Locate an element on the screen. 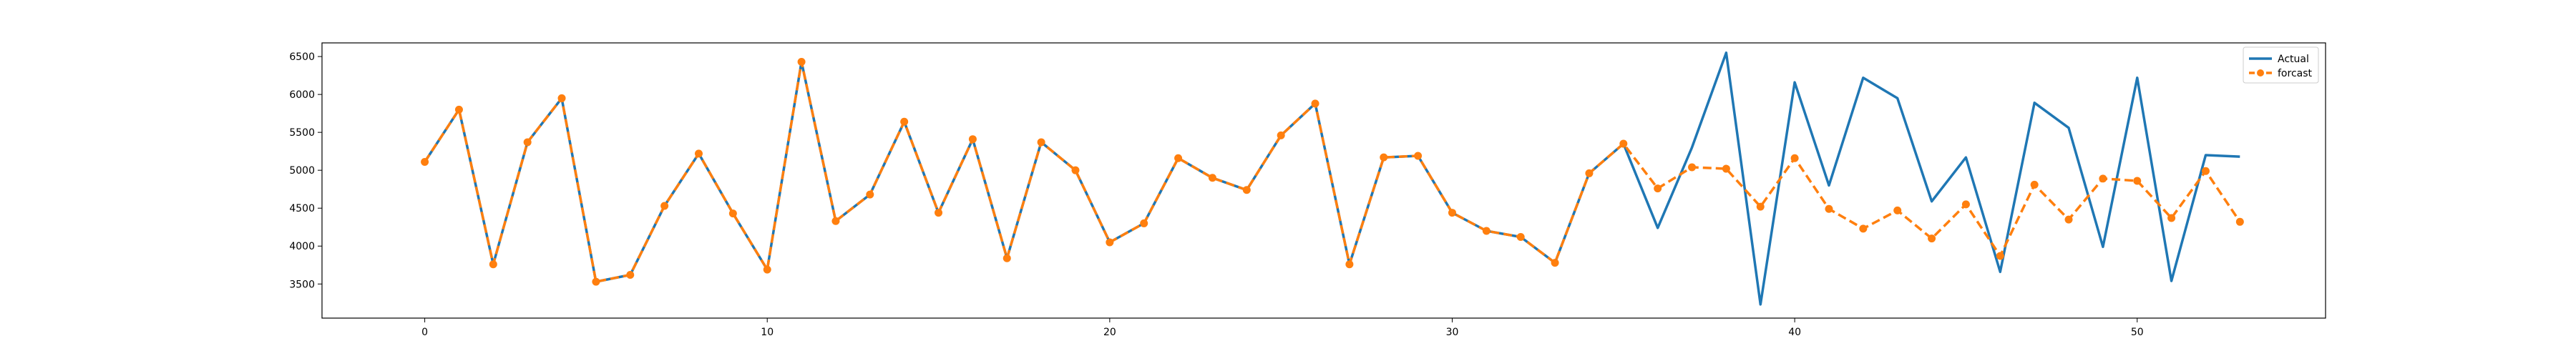 This screenshot has height=361, width=2576. x-tick-label: 30 is located at coordinates (1452, 332).